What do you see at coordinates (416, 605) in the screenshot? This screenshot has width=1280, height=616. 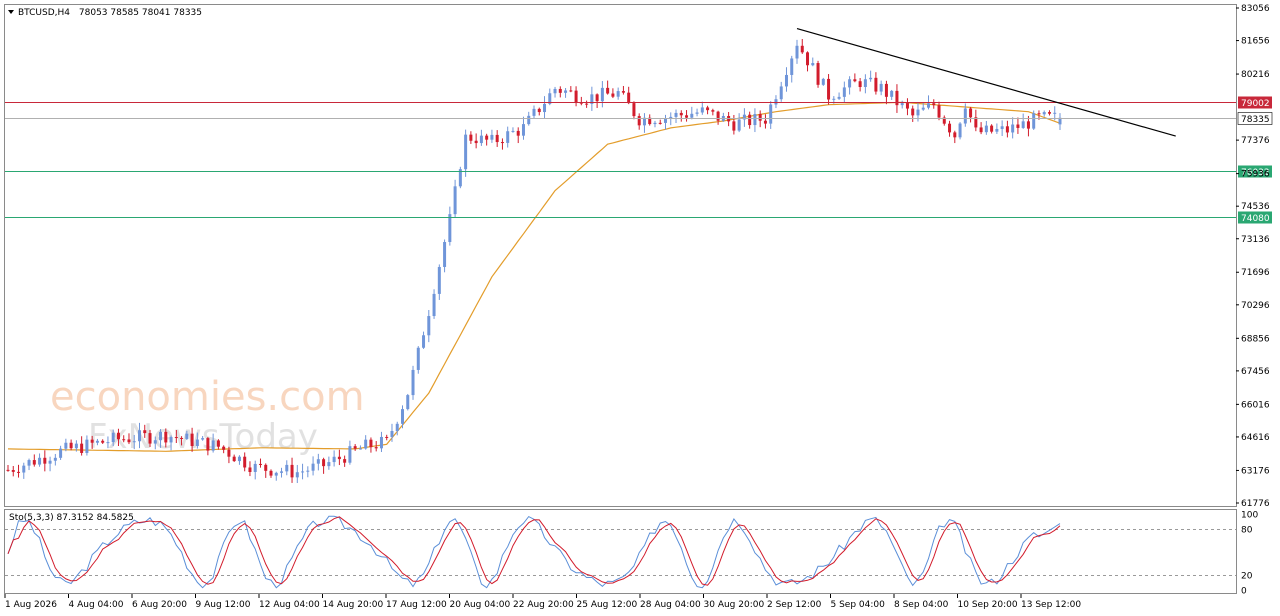 I see `x-tick-label: 17 Aug 12:00` at bounding box center [416, 605].